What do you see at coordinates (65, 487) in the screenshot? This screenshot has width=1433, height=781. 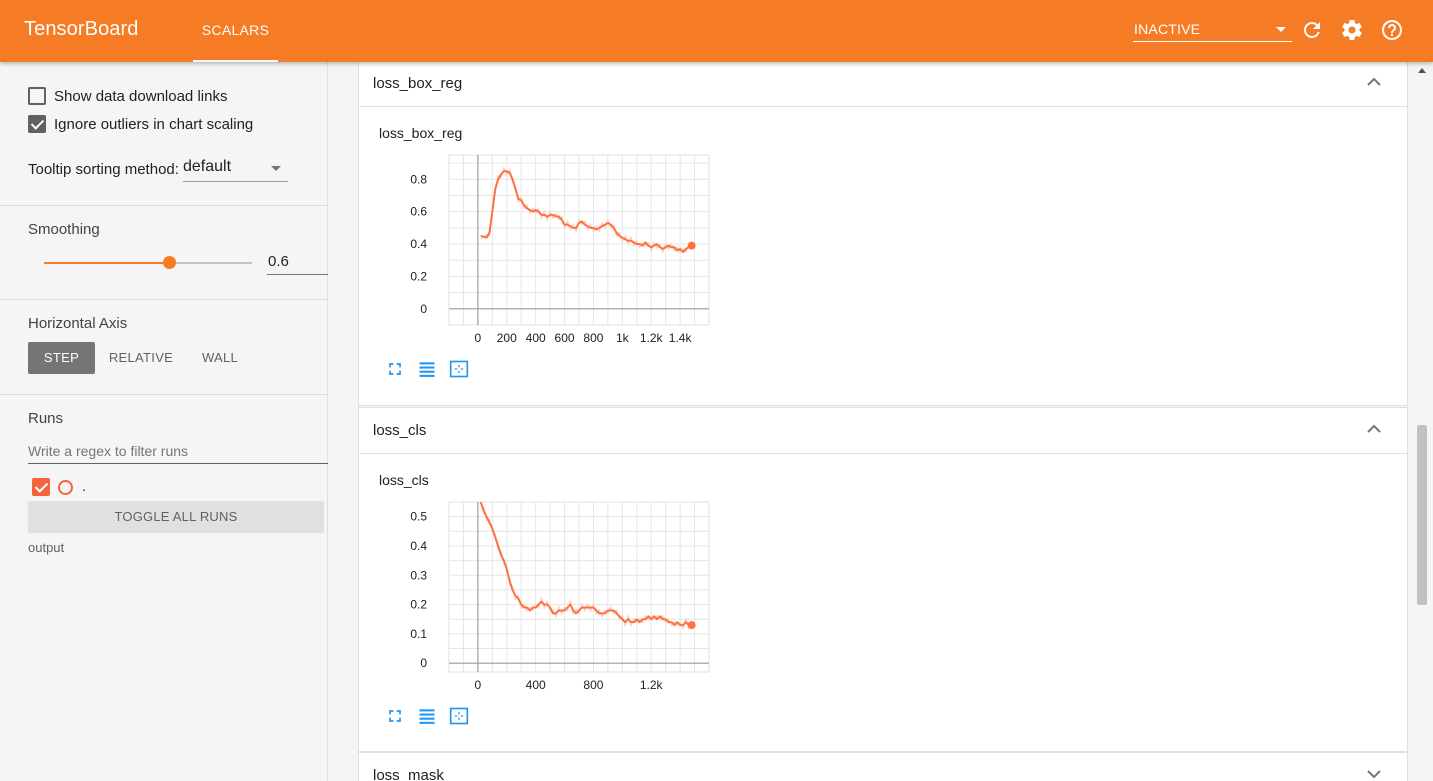 I see `run-radio-button` at bounding box center [65, 487].